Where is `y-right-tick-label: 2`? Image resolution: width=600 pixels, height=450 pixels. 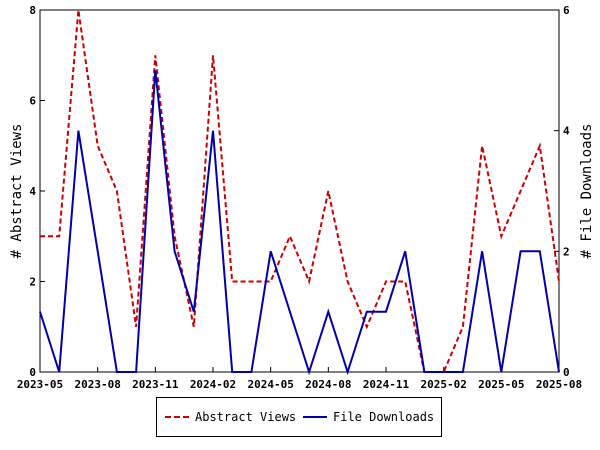
y-right-tick-label: 2 is located at coordinates (566, 251).